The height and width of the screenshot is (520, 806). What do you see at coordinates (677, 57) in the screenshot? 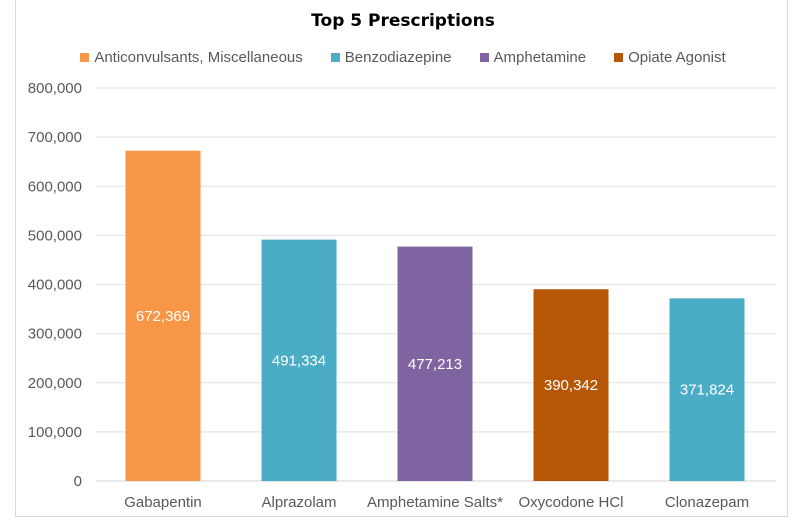
I see `legend-label: Opiate Agonist` at bounding box center [677, 57].